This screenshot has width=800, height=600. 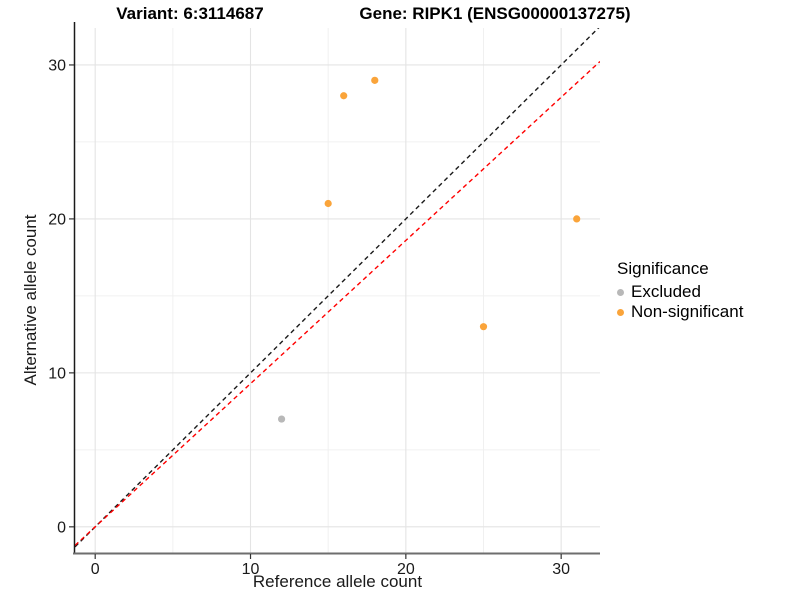 I want to click on legend-item-non-significant: Non-significant, so click(x=680, y=312).